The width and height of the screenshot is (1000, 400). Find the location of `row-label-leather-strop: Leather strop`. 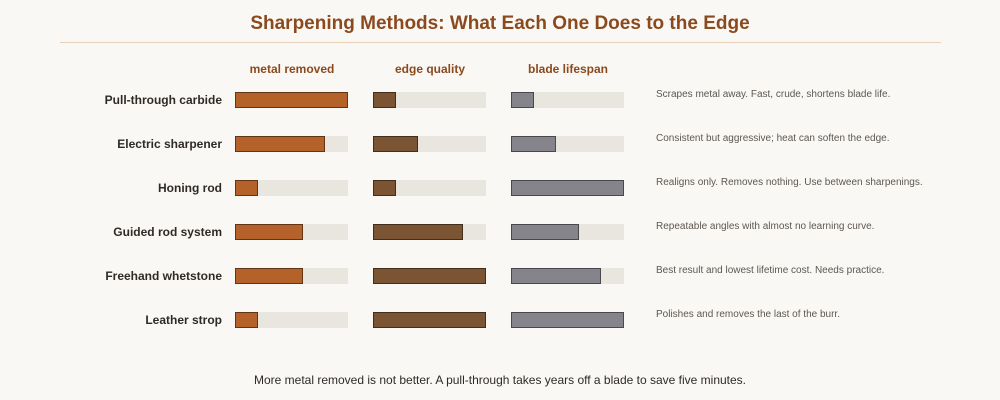

row-label-leather-strop: Leather strop is located at coordinates (183, 320).